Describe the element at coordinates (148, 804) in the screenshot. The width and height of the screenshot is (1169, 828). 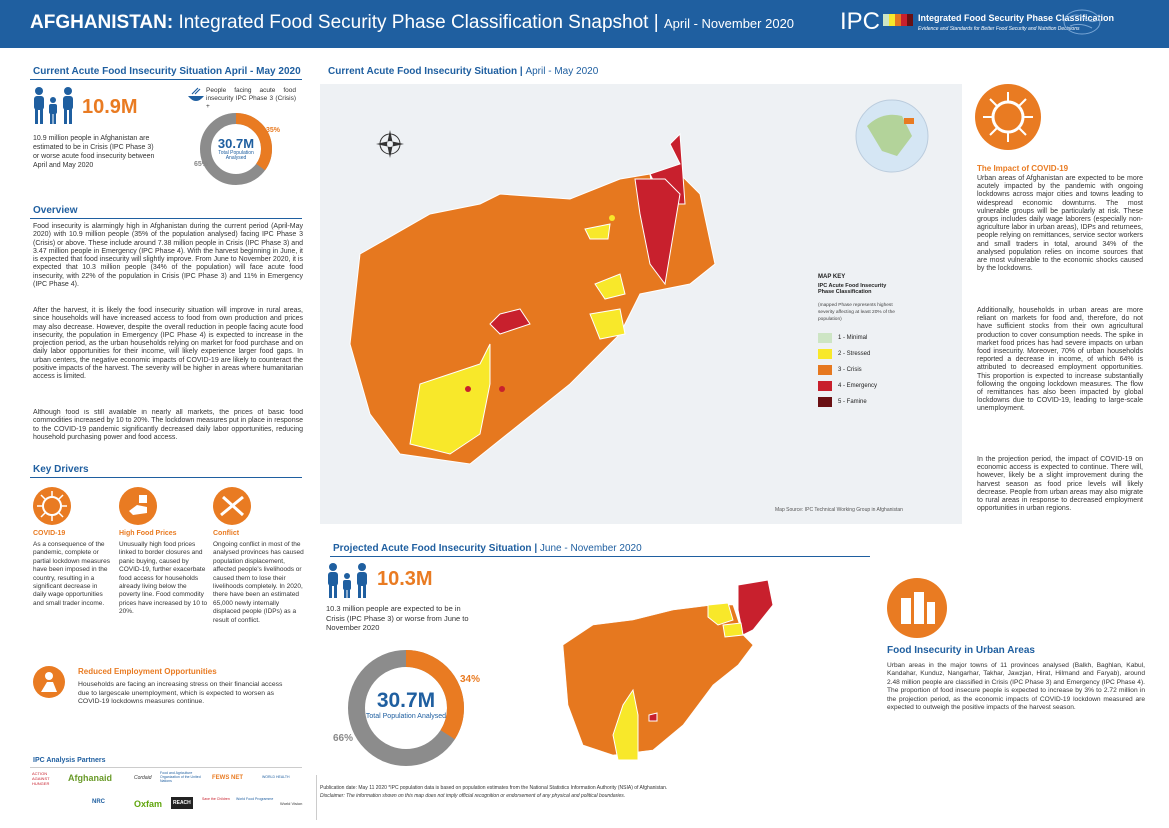
I see `partner-logo: Oxfam` at that location.